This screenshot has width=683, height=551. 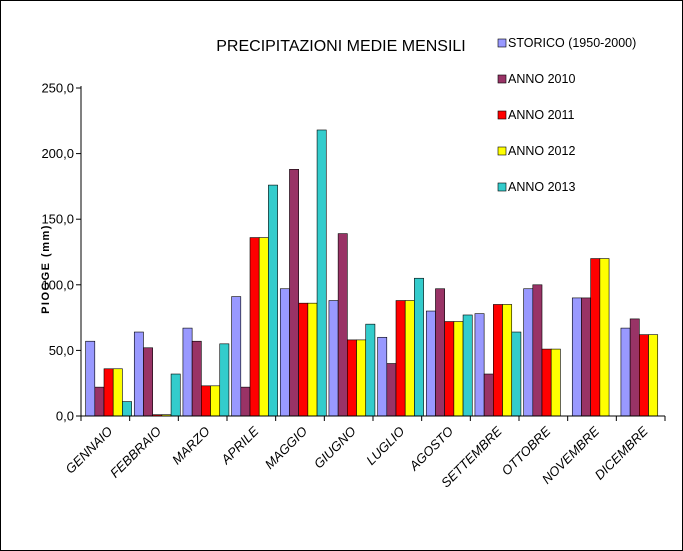 What do you see at coordinates (57, 219) in the screenshot?
I see `y-tick-label: 150,0` at bounding box center [57, 219].